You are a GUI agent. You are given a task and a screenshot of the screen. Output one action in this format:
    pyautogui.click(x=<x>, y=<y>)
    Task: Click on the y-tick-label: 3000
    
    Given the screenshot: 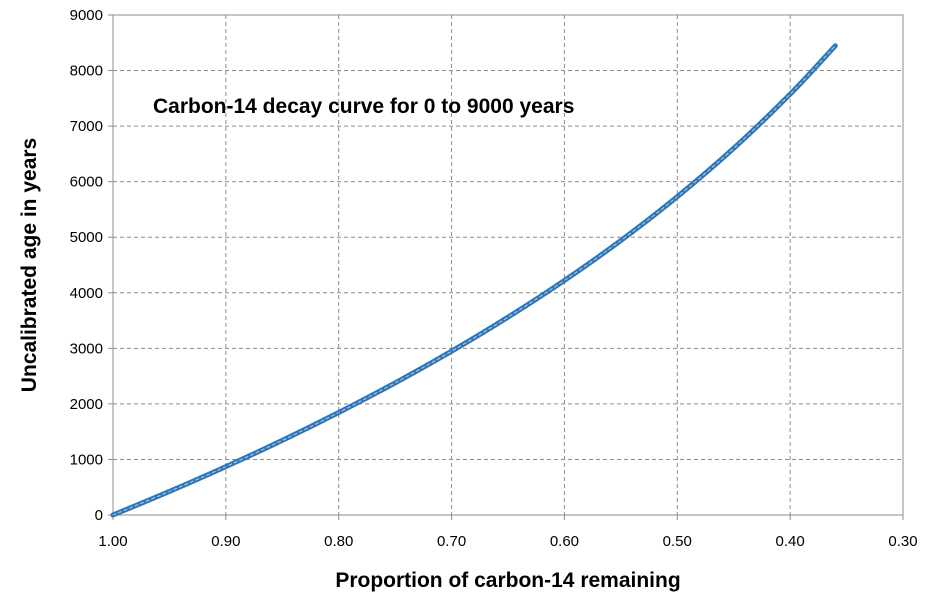 What is the action you would take?
    pyautogui.click(x=86, y=348)
    